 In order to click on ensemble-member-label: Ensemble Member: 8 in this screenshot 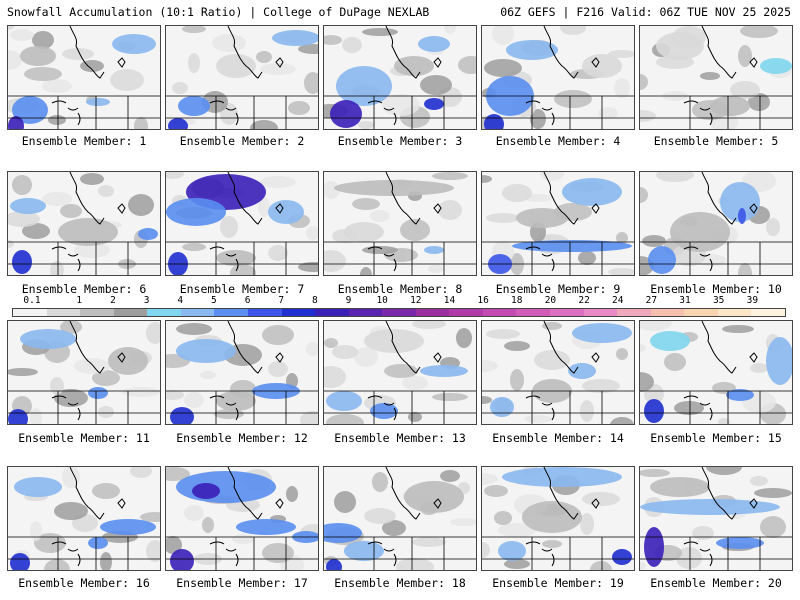, I will do `click(400, 289)`.